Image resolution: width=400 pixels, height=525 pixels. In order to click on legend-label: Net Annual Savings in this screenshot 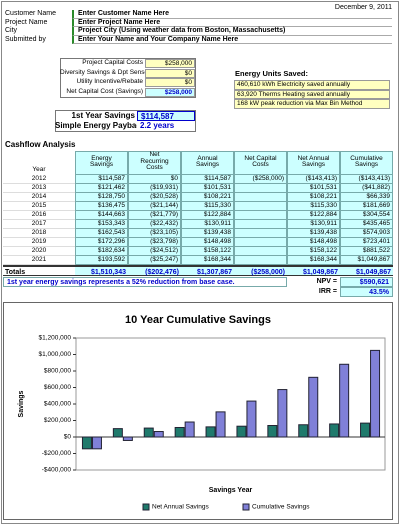, I will do `click(180, 507)`.